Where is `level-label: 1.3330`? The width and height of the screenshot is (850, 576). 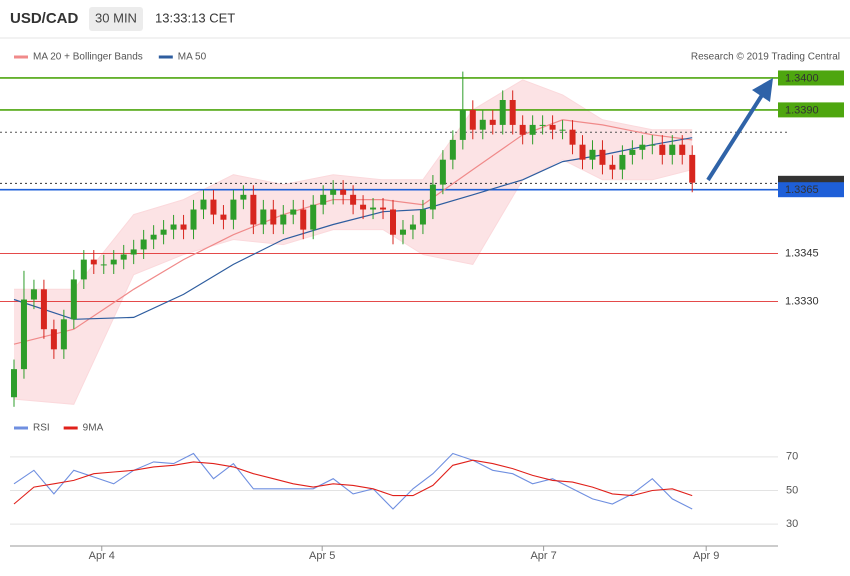 level-label: 1.3330 is located at coordinates (802, 301).